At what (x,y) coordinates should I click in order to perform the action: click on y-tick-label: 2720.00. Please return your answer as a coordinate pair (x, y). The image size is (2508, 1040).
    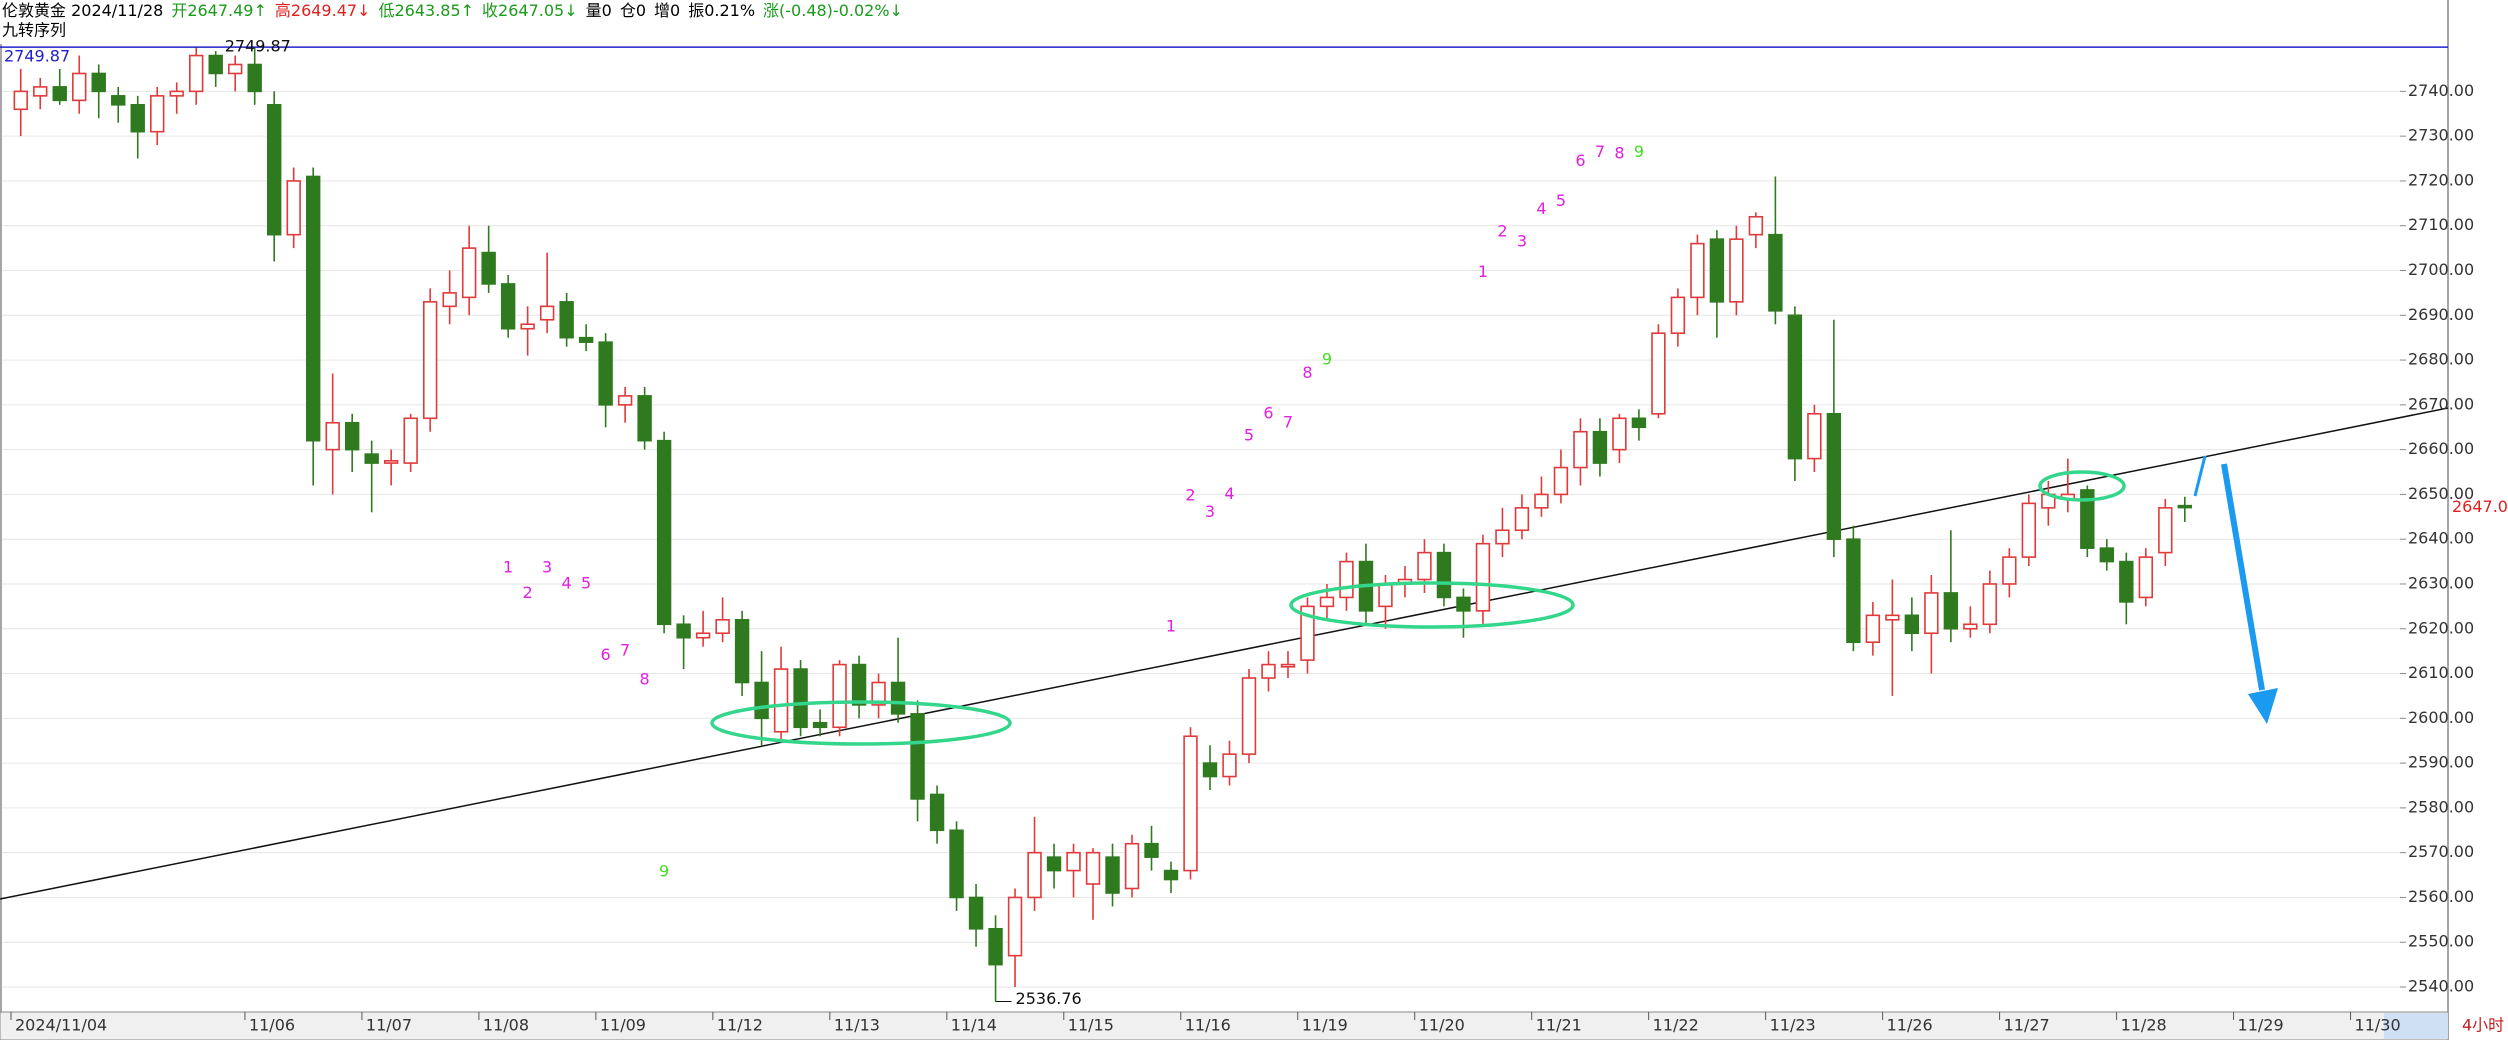
    Looking at the image, I should click on (2441, 179).